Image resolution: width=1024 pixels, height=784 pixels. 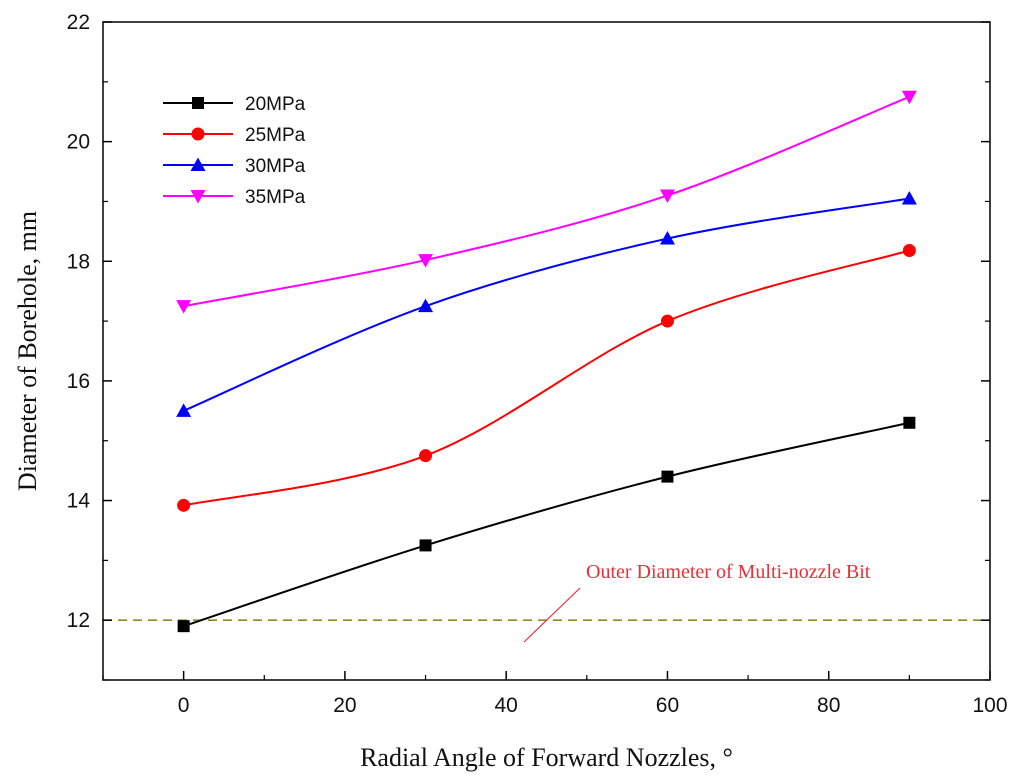 I want to click on y-tick-label: 22, so click(x=78, y=22).